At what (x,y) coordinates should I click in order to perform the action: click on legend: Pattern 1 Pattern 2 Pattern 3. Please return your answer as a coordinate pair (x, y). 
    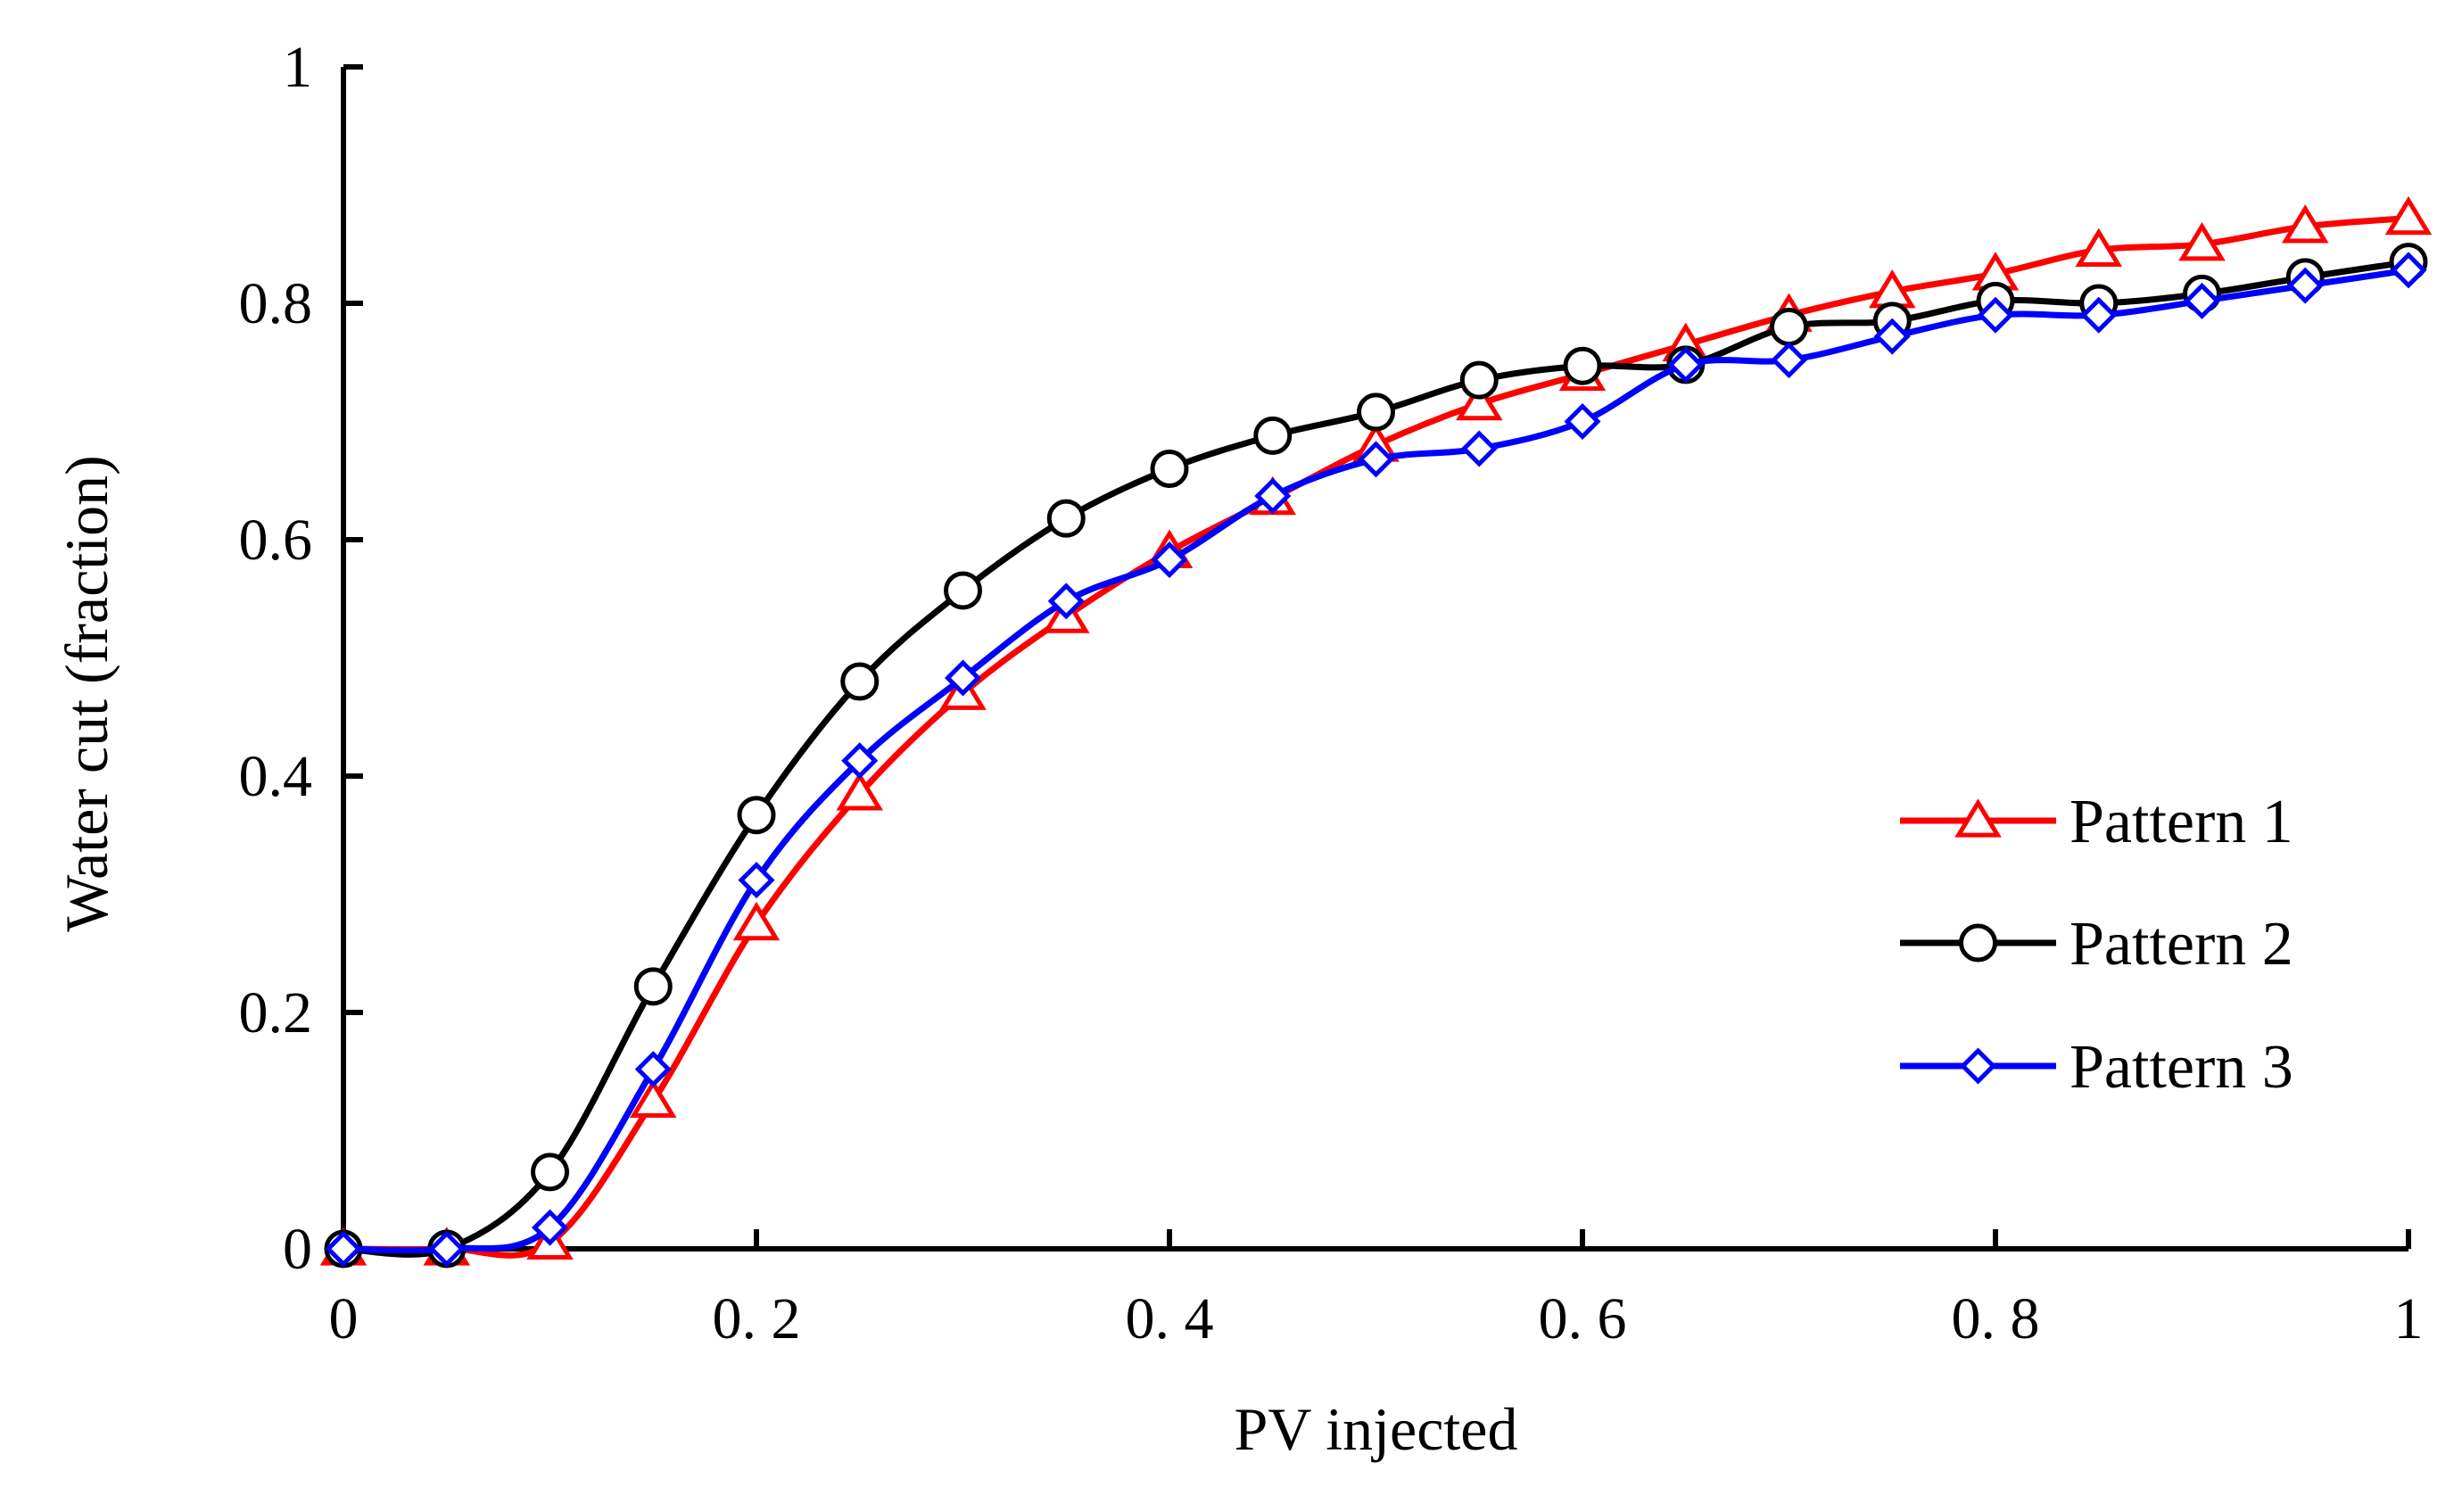
    Looking at the image, I should click on (2096, 945).